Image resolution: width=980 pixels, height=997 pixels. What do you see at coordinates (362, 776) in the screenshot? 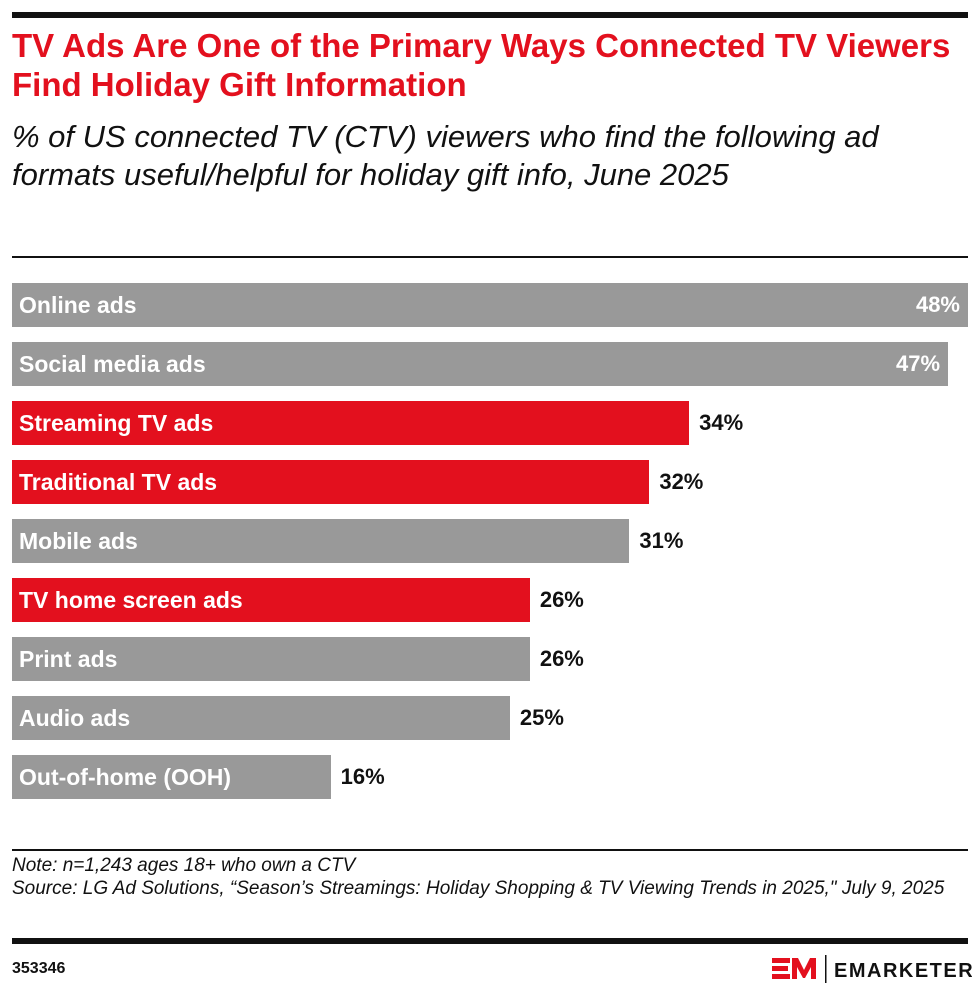
I see `value-label: 16%` at bounding box center [362, 776].